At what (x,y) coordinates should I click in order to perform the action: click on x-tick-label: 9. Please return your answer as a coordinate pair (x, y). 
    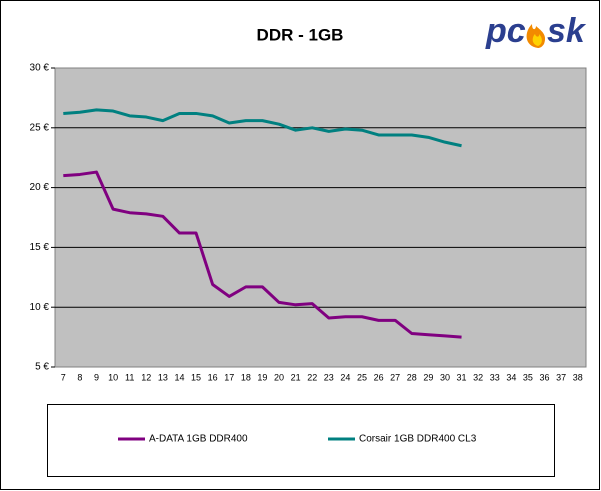
    Looking at the image, I should click on (96, 377).